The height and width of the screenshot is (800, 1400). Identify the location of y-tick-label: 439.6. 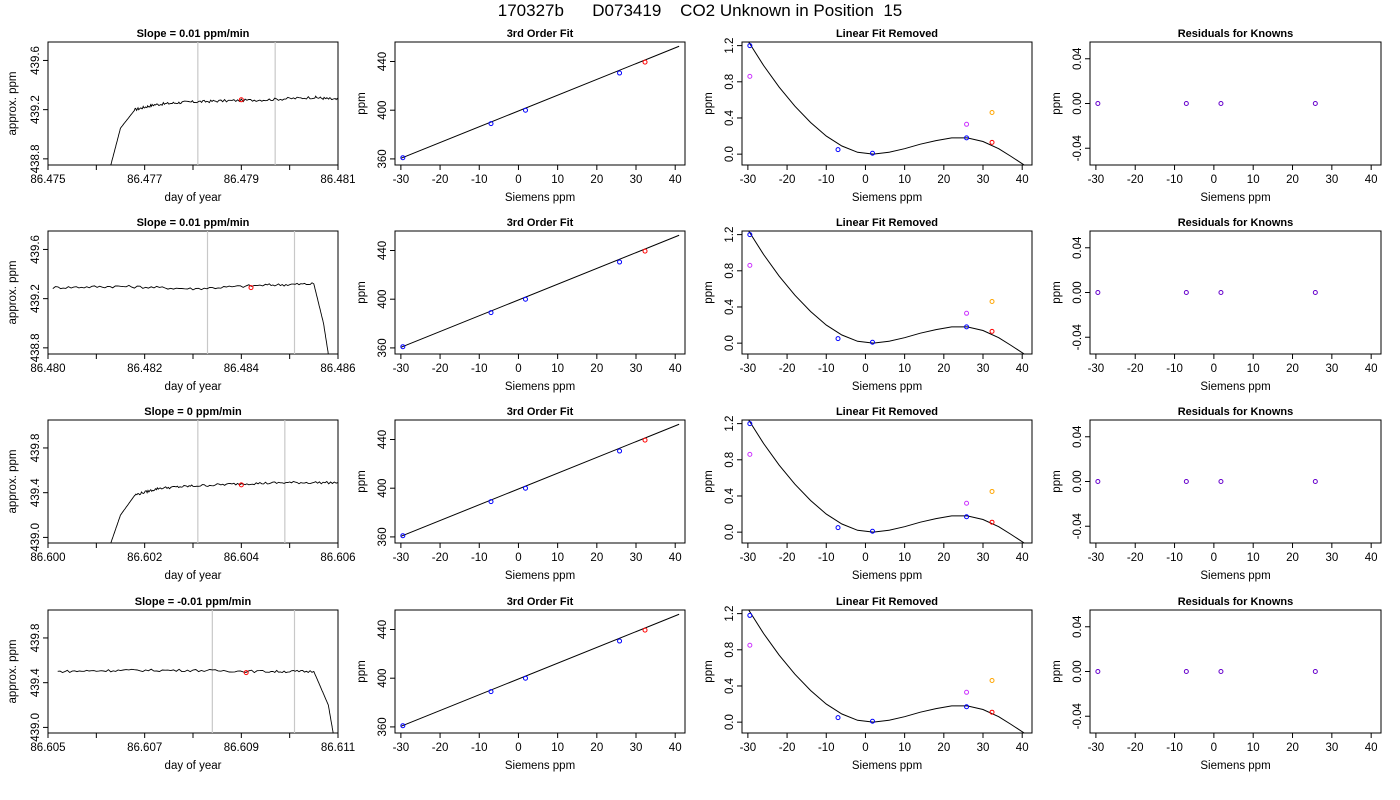
(36, 60).